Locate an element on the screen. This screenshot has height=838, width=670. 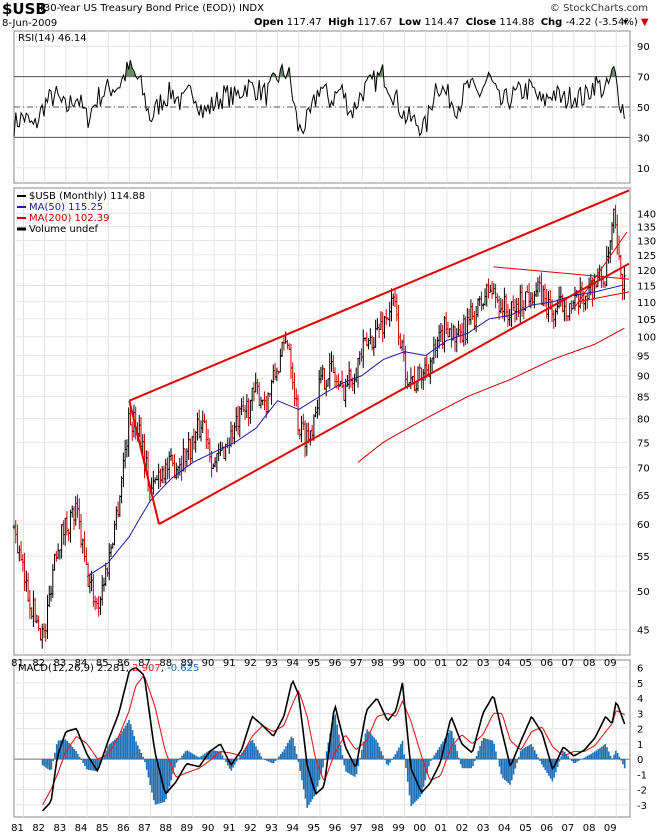
ma200-line is located at coordinates (491, 395).